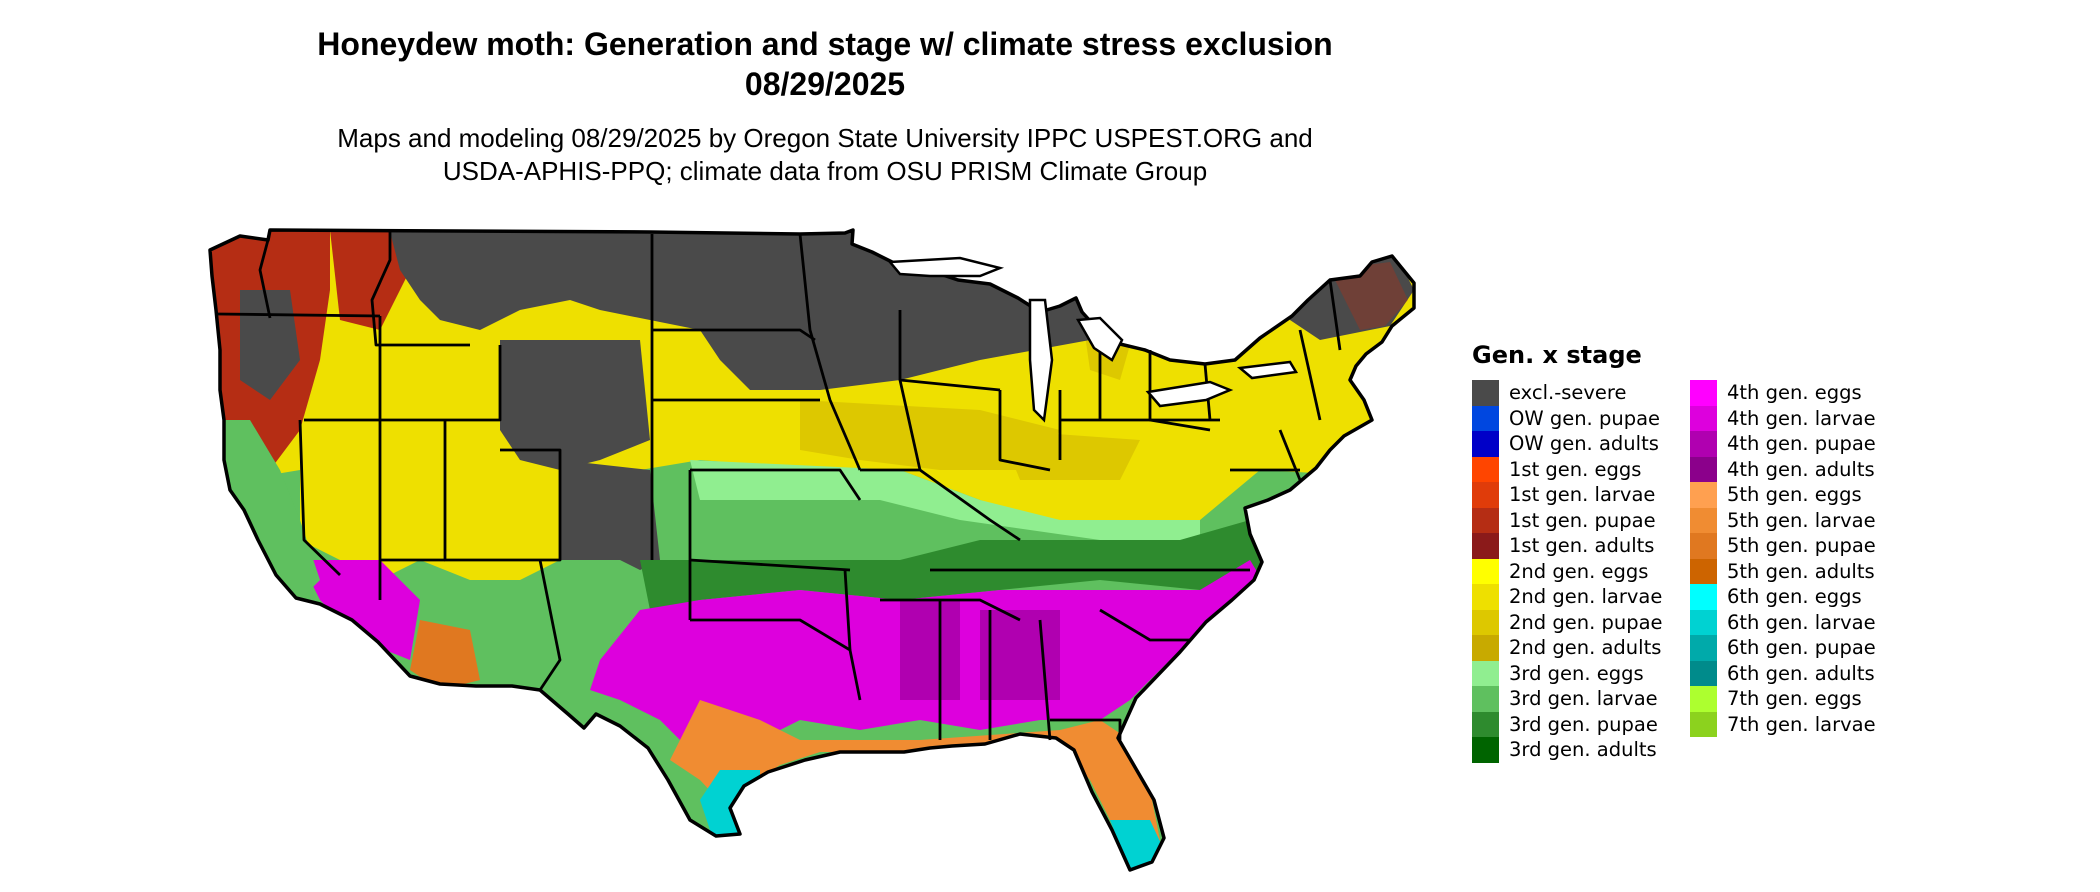  Describe the element at coordinates (1585, 648) in the screenshot. I see `legend-label: 2nd gen. adults` at that location.